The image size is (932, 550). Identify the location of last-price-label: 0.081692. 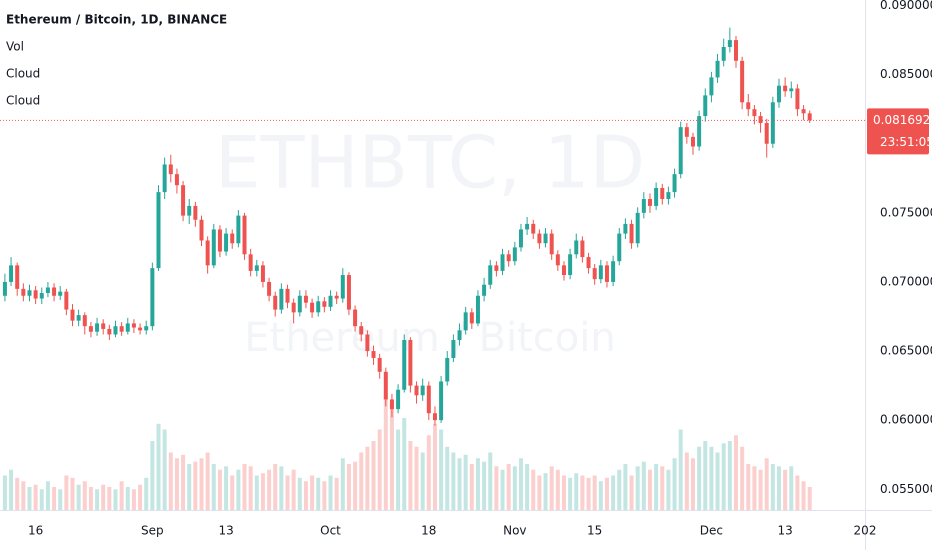
(901, 120).